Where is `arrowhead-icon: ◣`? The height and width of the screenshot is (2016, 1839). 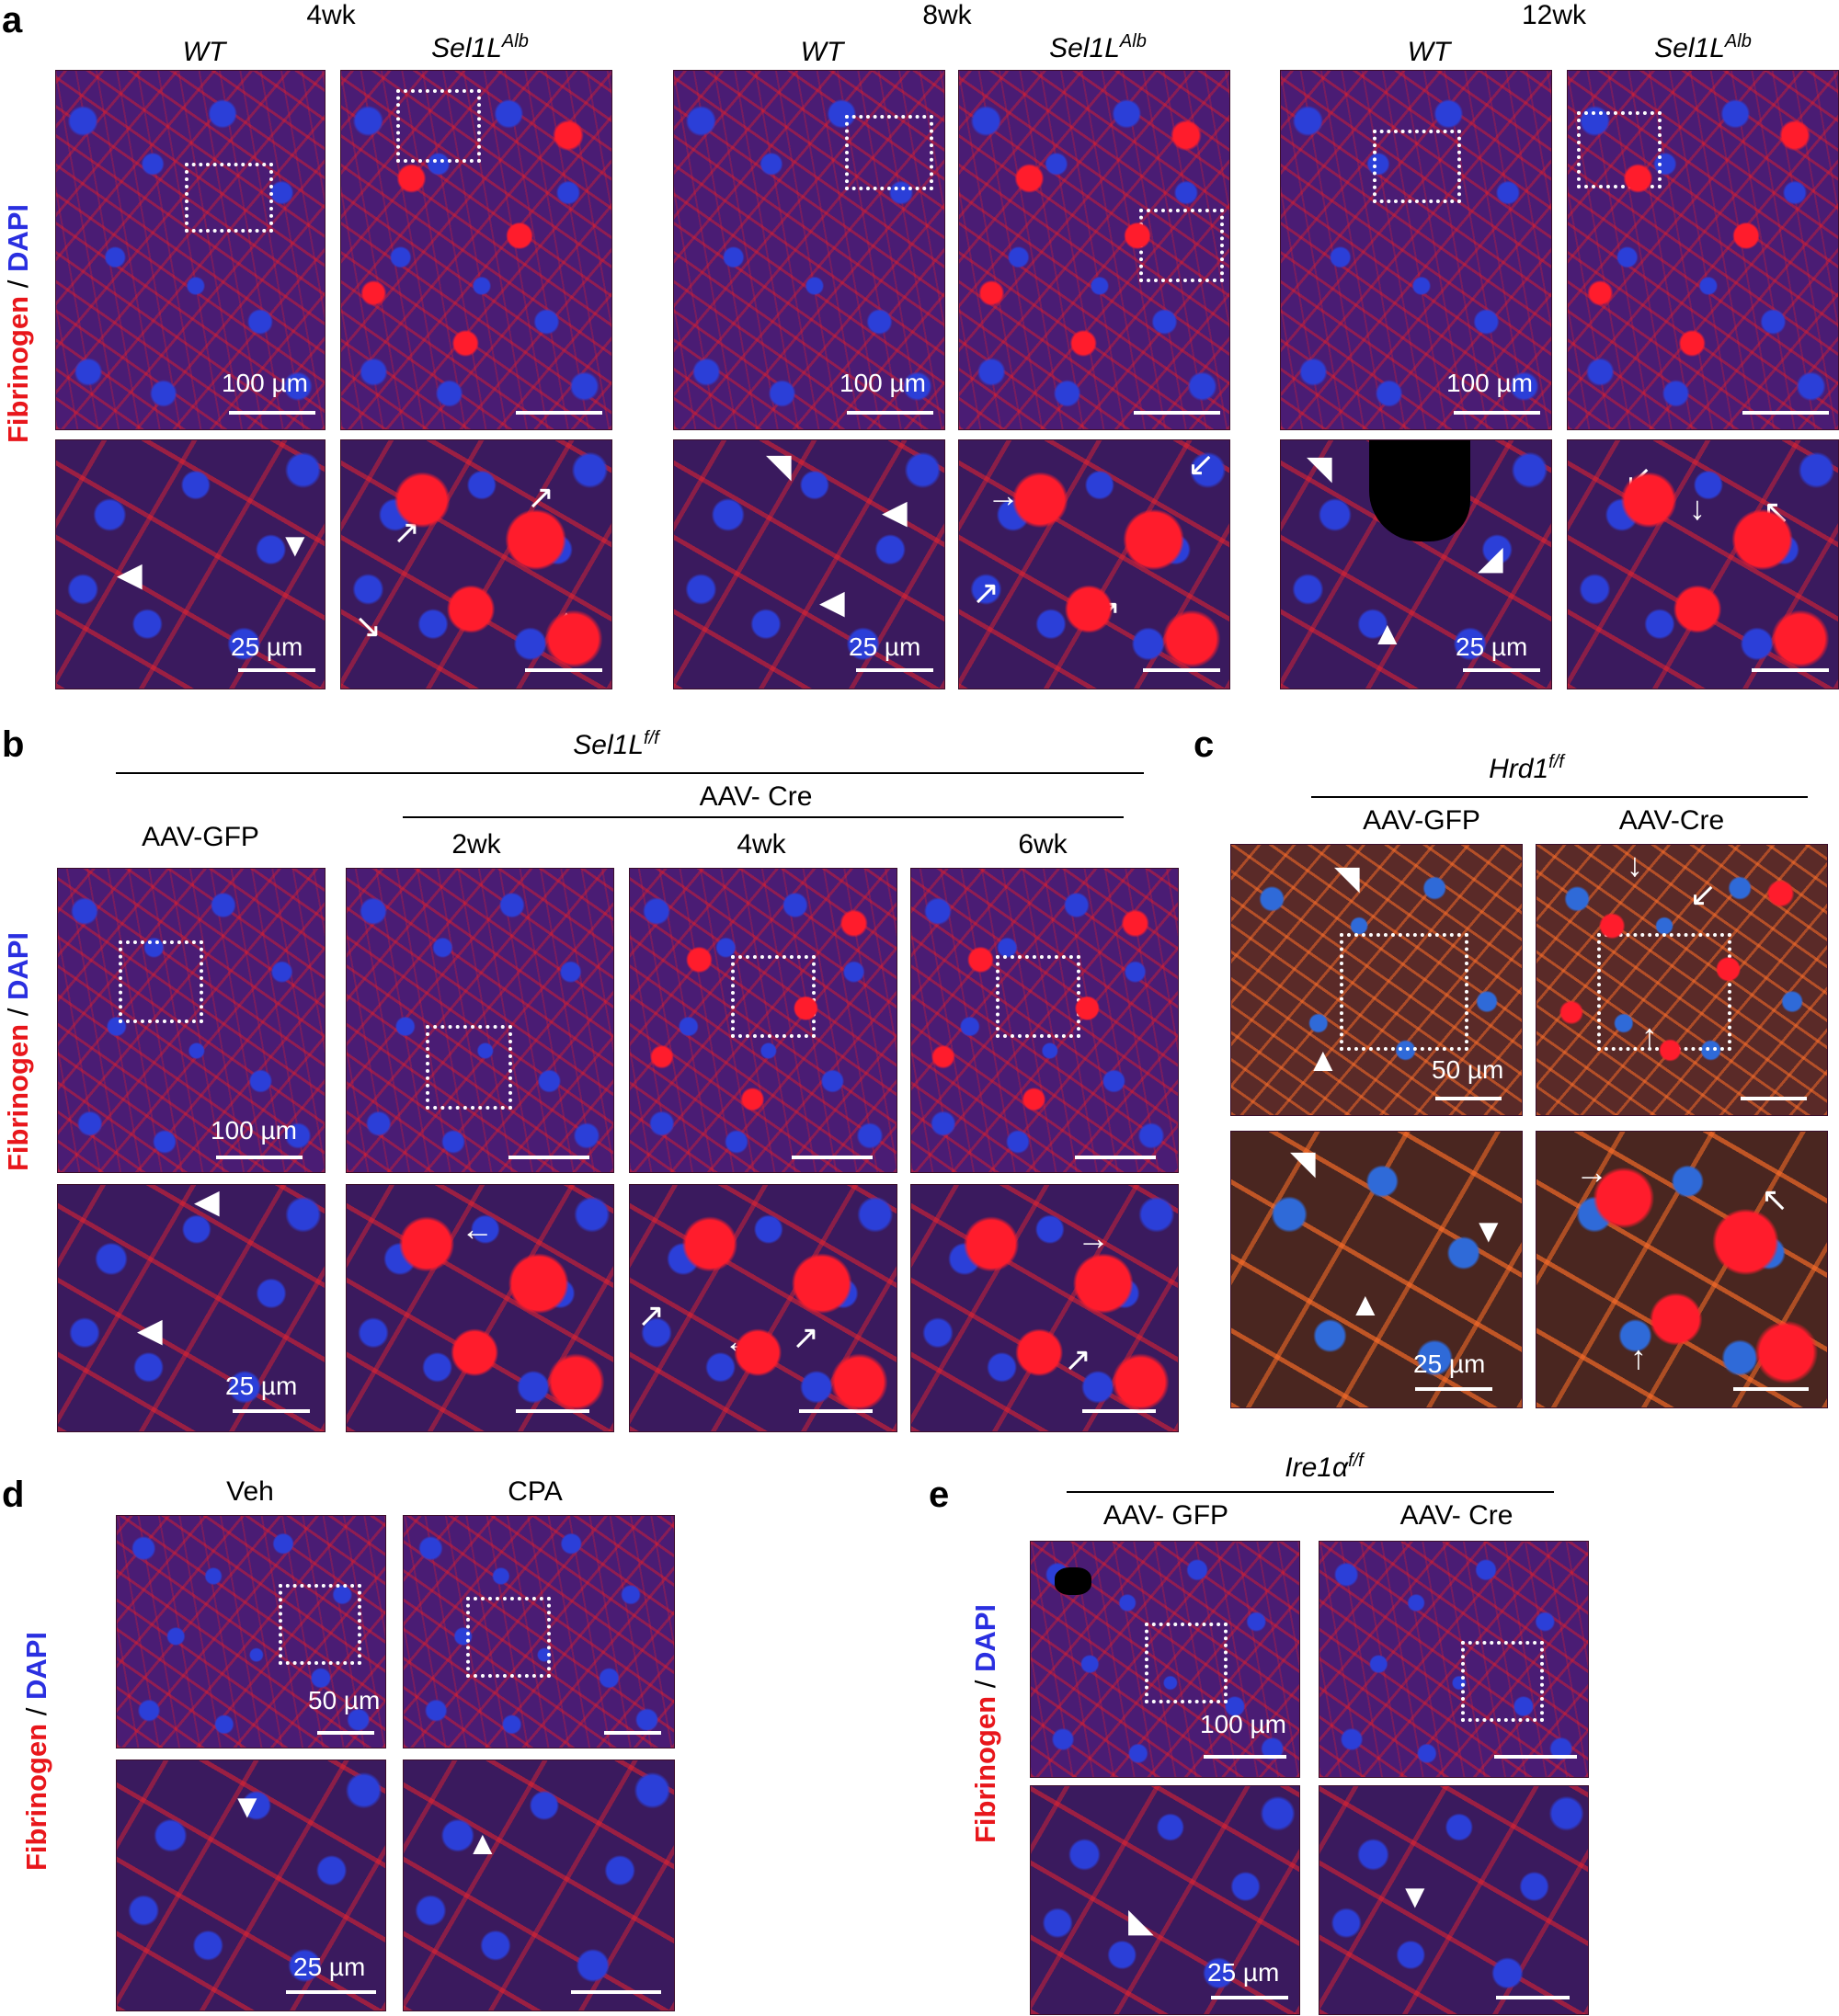
arrowhead-icon: ◣ is located at coordinates (1141, 1920).